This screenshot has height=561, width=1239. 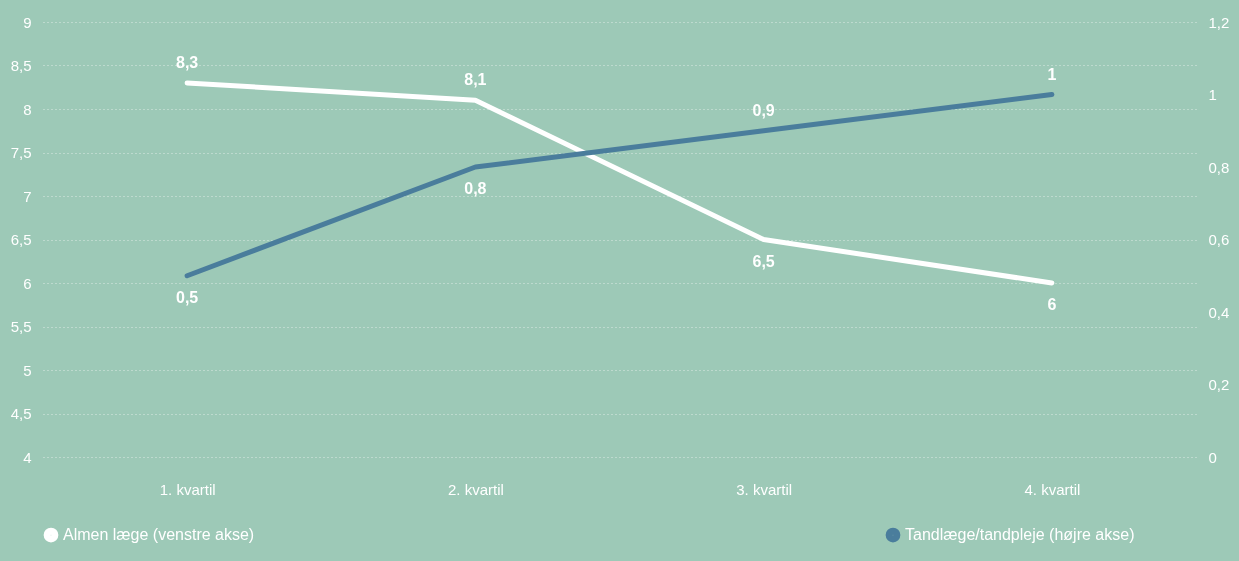 I want to click on legend-label: Almen læge (venstre akse), so click(x=159, y=535).